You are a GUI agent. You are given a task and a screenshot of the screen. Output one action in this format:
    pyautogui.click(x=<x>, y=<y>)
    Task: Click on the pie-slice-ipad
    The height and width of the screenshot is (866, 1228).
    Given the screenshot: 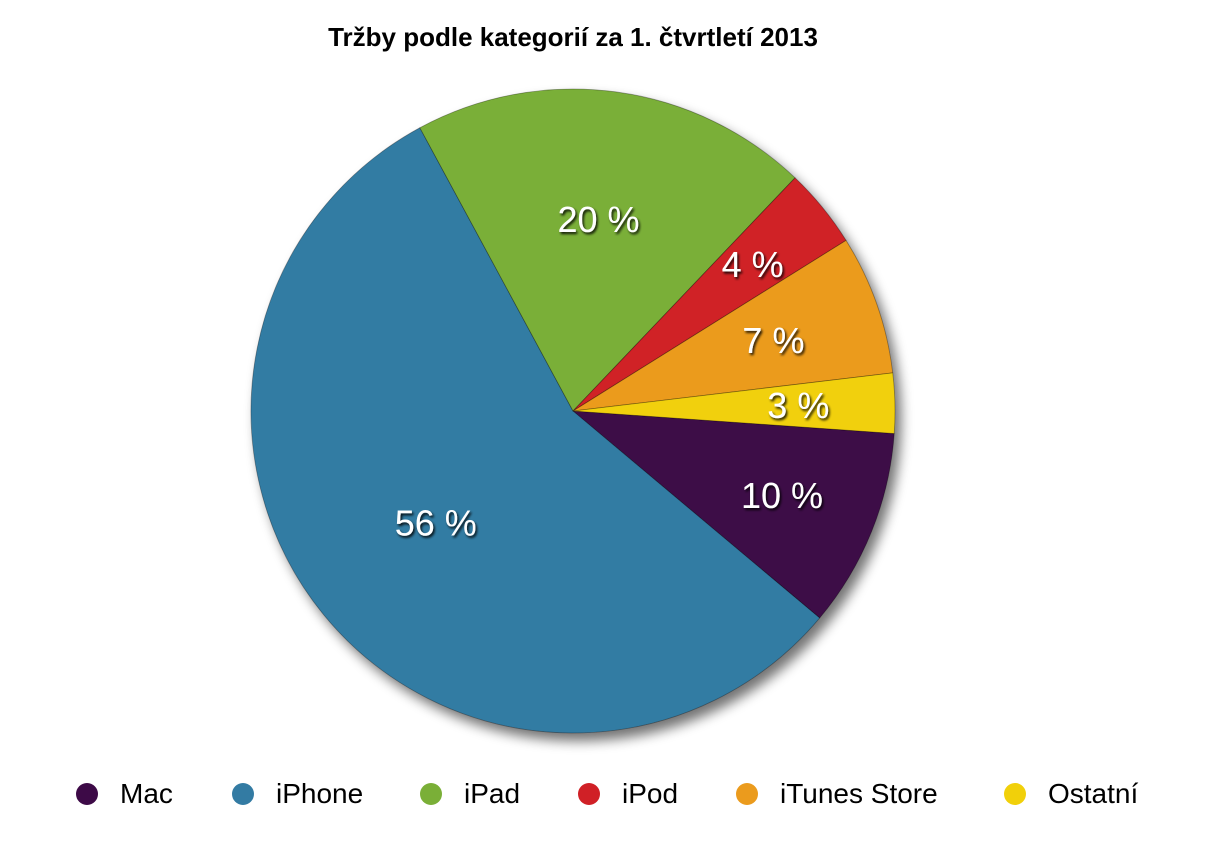 What is the action you would take?
    pyautogui.click(x=607, y=250)
    